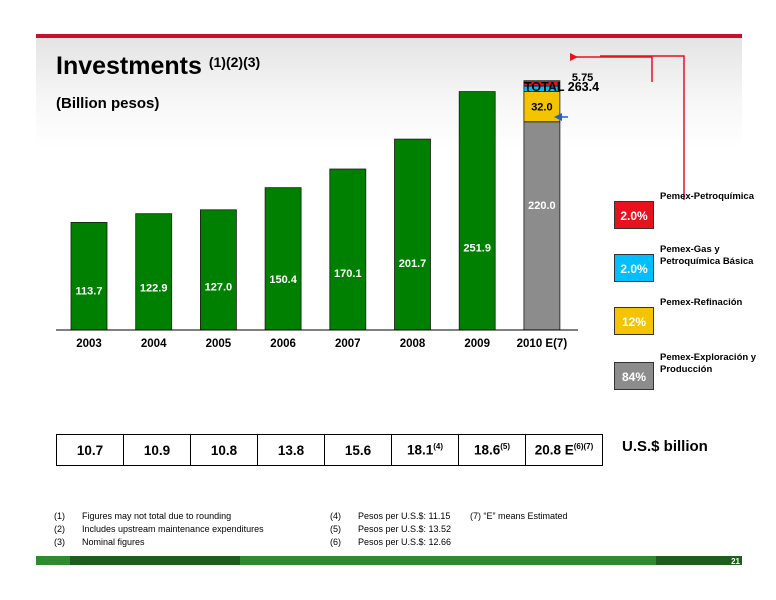 This screenshot has height=600, width=776. I want to click on bar-2008, so click(412, 234).